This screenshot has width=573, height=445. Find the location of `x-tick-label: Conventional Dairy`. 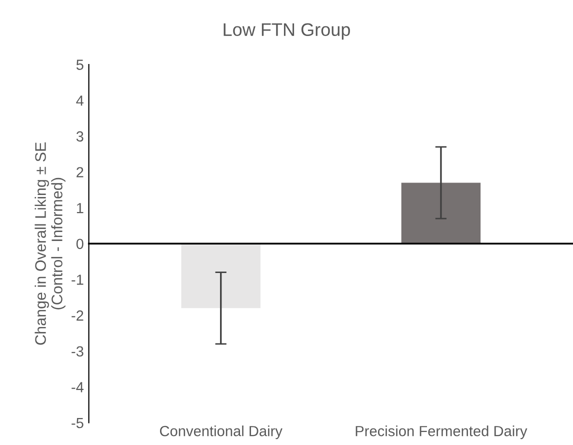

x-tick-label: Conventional Dairy is located at coordinates (221, 433).